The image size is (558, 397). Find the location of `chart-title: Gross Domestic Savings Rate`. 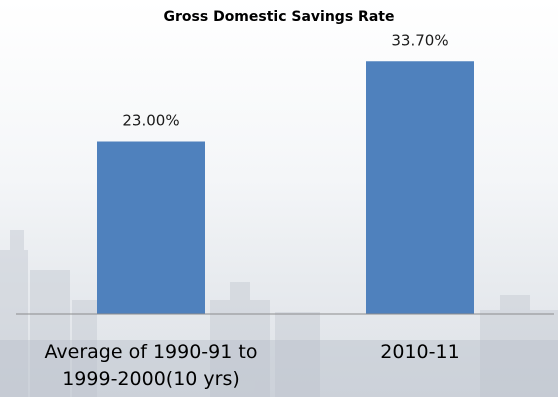

chart-title: Gross Domestic Savings Rate is located at coordinates (279, 17).